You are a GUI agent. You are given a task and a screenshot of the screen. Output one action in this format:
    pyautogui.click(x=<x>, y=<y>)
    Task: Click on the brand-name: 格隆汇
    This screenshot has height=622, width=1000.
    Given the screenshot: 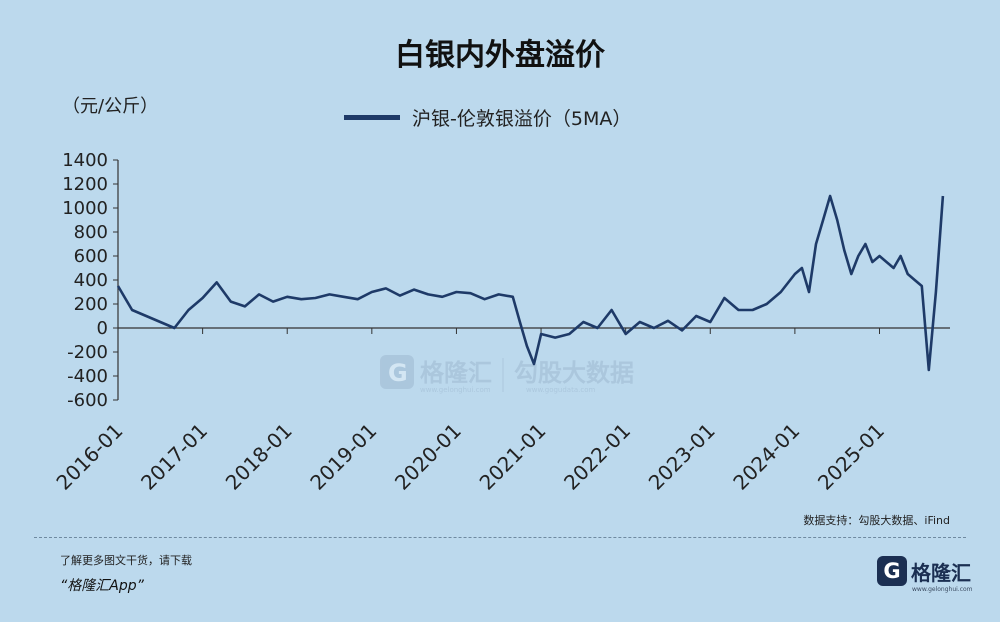 What is the action you would take?
    pyautogui.click(x=941, y=572)
    